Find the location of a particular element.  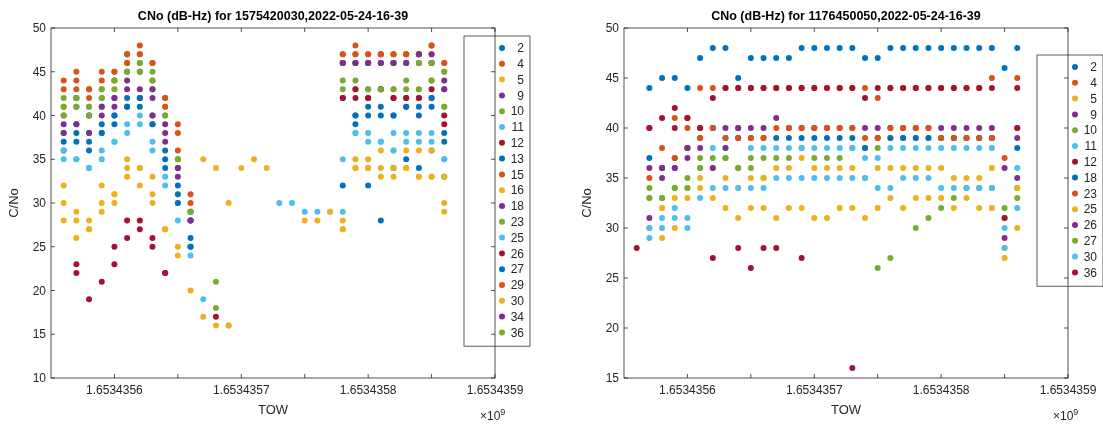

y-tick-label: 15 is located at coordinates (612, 378).